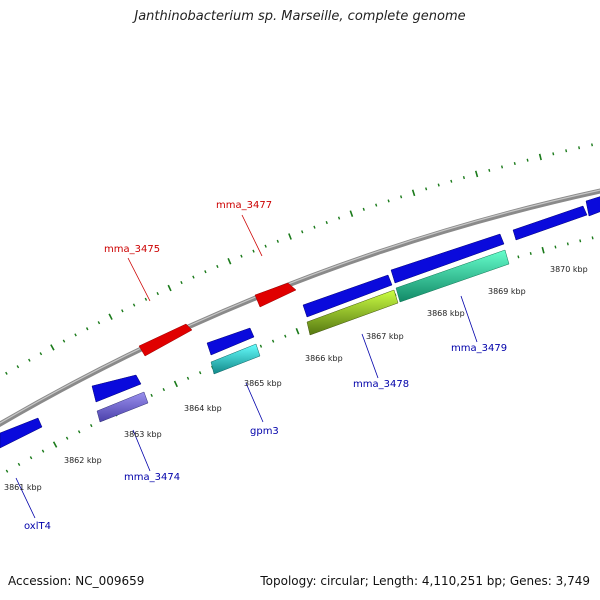 This screenshot has height=600, width=600. I want to click on scale-label-3866: 3866 kbp, so click(324, 358).